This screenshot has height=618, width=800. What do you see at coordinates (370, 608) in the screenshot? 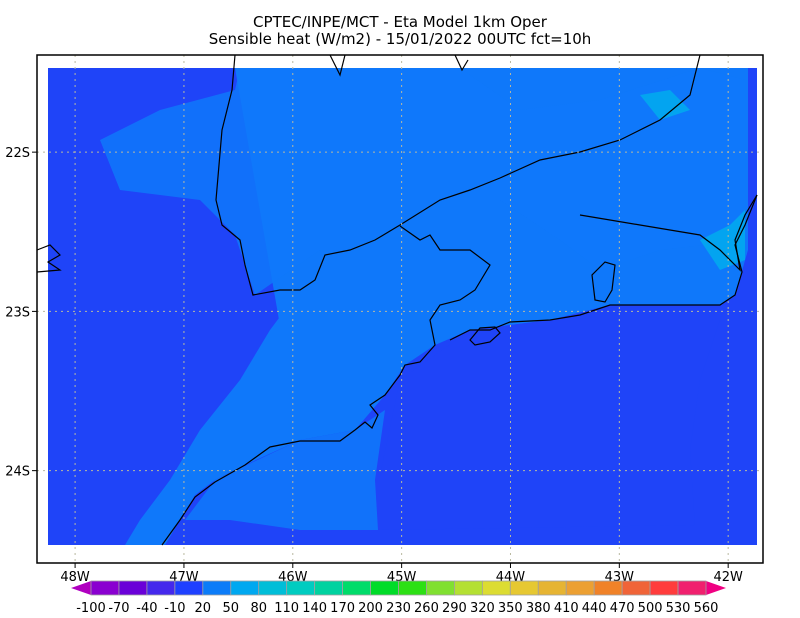
I see `colorbar-label: 200` at bounding box center [370, 608].